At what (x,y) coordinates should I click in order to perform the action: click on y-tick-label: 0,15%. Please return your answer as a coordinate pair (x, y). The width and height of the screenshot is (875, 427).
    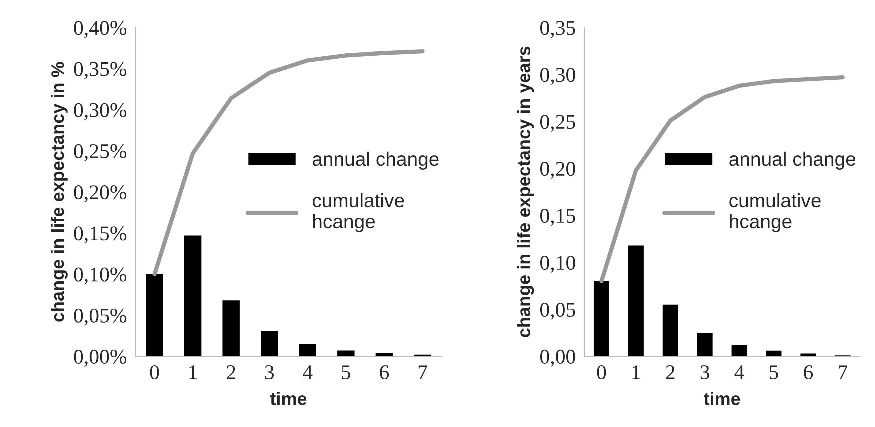
    Looking at the image, I should click on (100, 235).